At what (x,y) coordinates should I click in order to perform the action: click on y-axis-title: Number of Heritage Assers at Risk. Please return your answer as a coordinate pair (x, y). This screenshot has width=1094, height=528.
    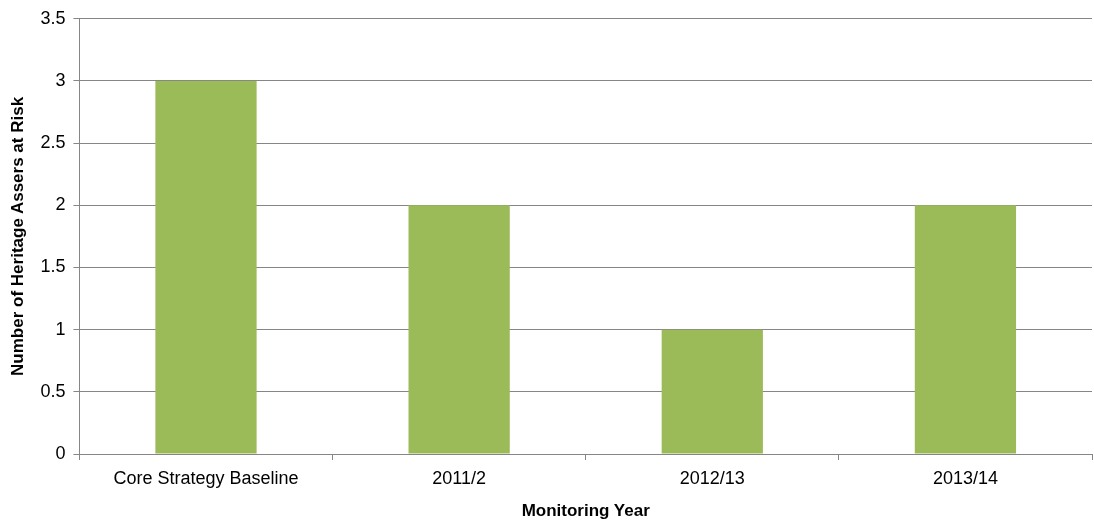
    Looking at the image, I should click on (17, 236).